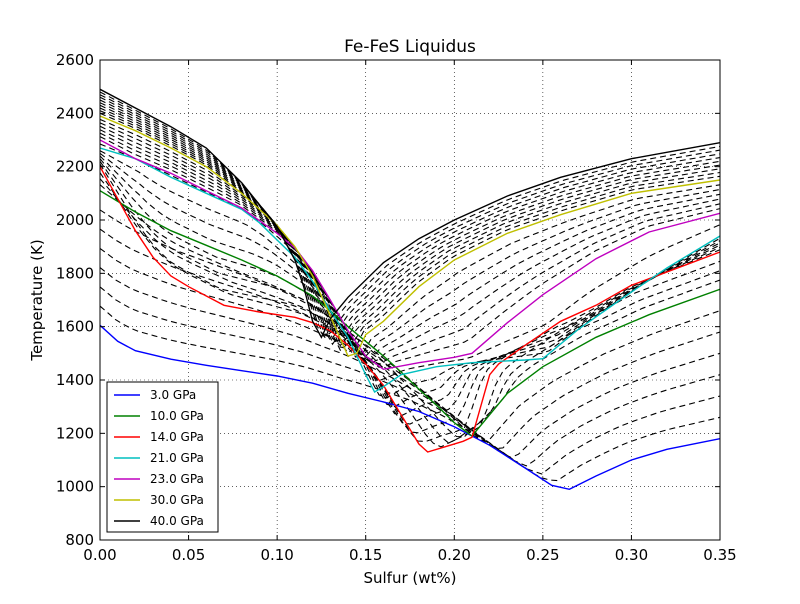 The image size is (800, 604). What do you see at coordinates (75, 60) in the screenshot?
I see `y-tick-label: 2600` at bounding box center [75, 60].